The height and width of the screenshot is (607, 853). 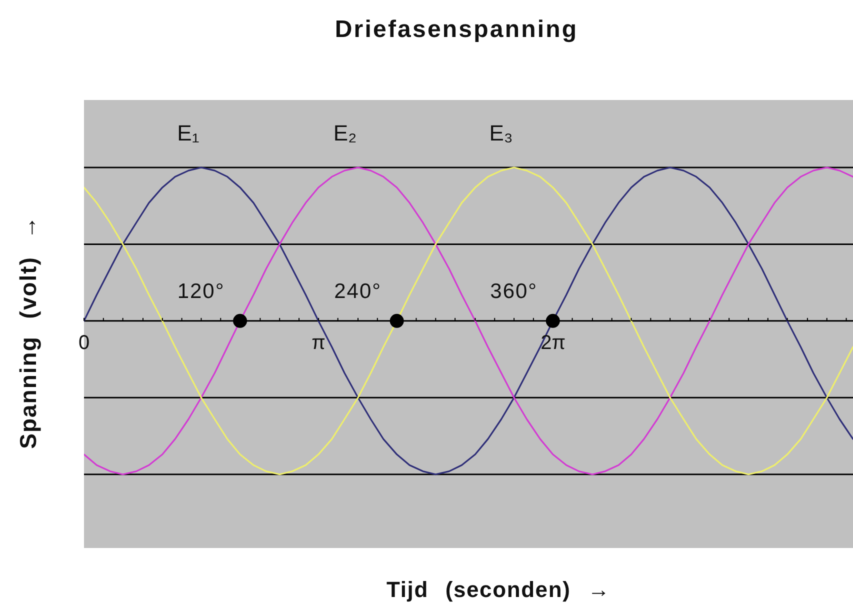 I want to click on annotation: 240°, so click(x=358, y=291).